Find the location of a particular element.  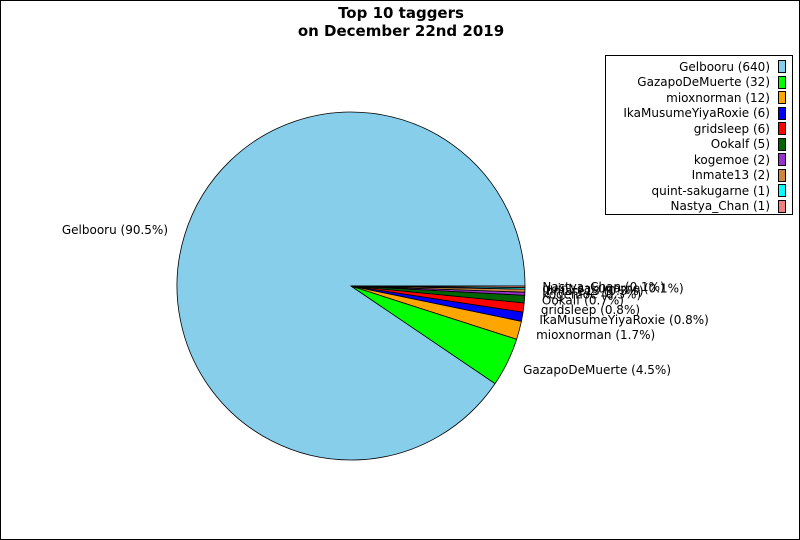

legend-item: Ookalf (5) is located at coordinates (696, 145).